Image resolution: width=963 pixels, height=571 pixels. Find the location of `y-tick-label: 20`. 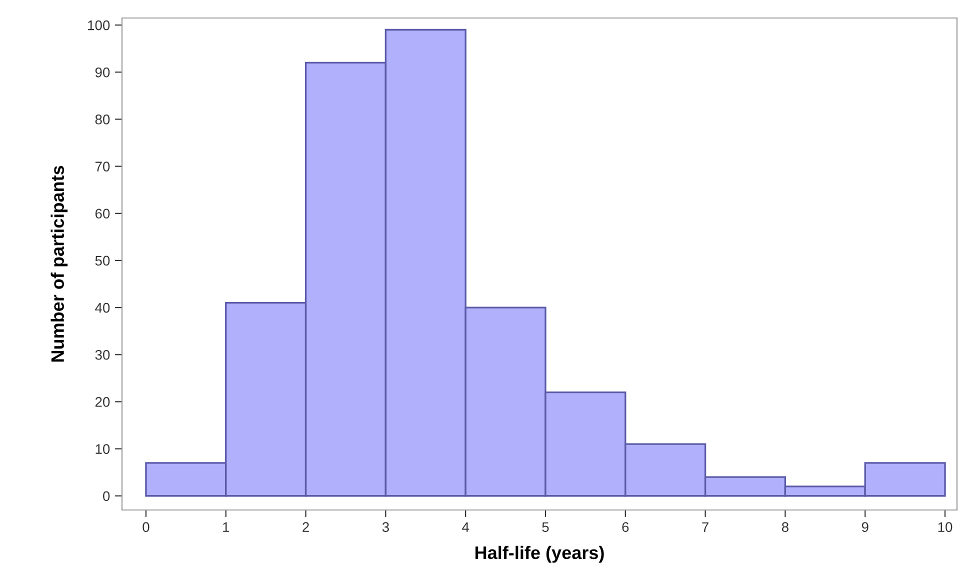

y-tick-label: 20 is located at coordinates (102, 402).